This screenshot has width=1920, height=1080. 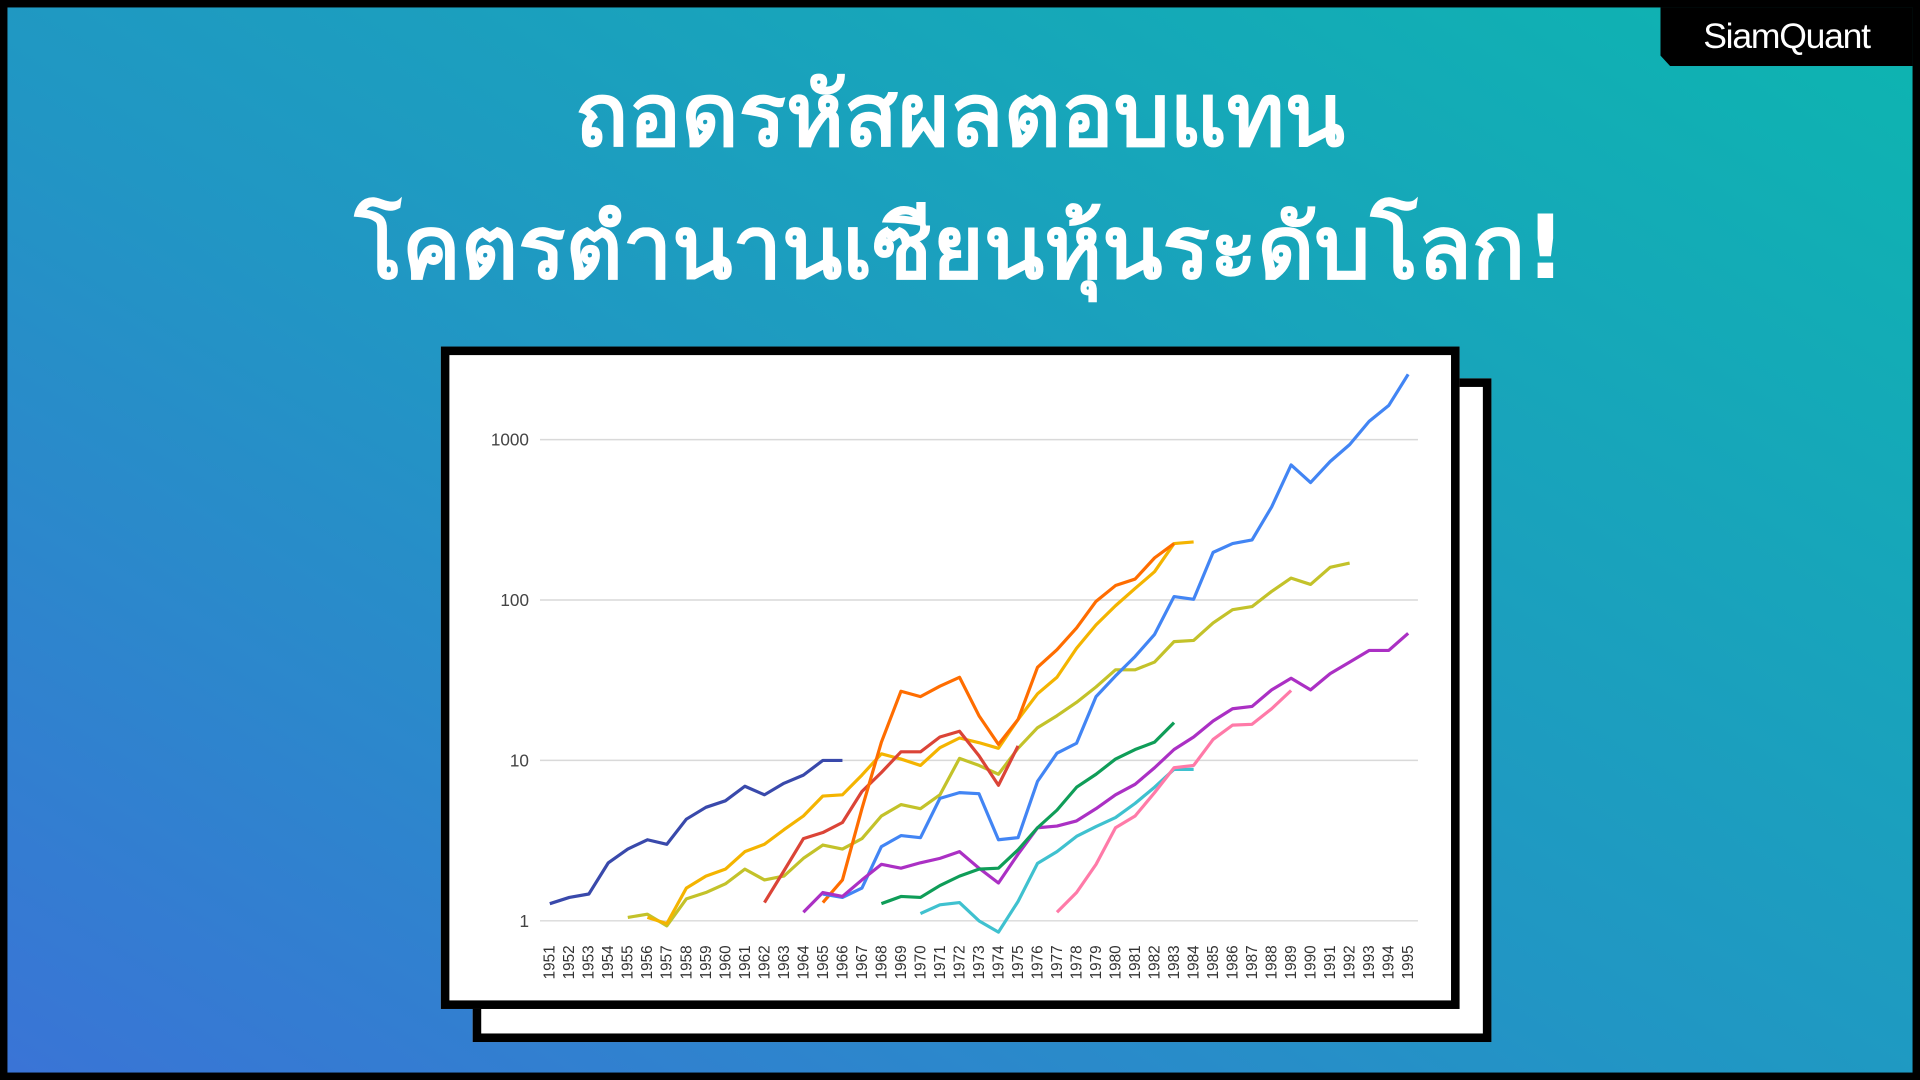 What do you see at coordinates (510, 440) in the screenshot?
I see `y-tick-label: 1000` at bounding box center [510, 440].